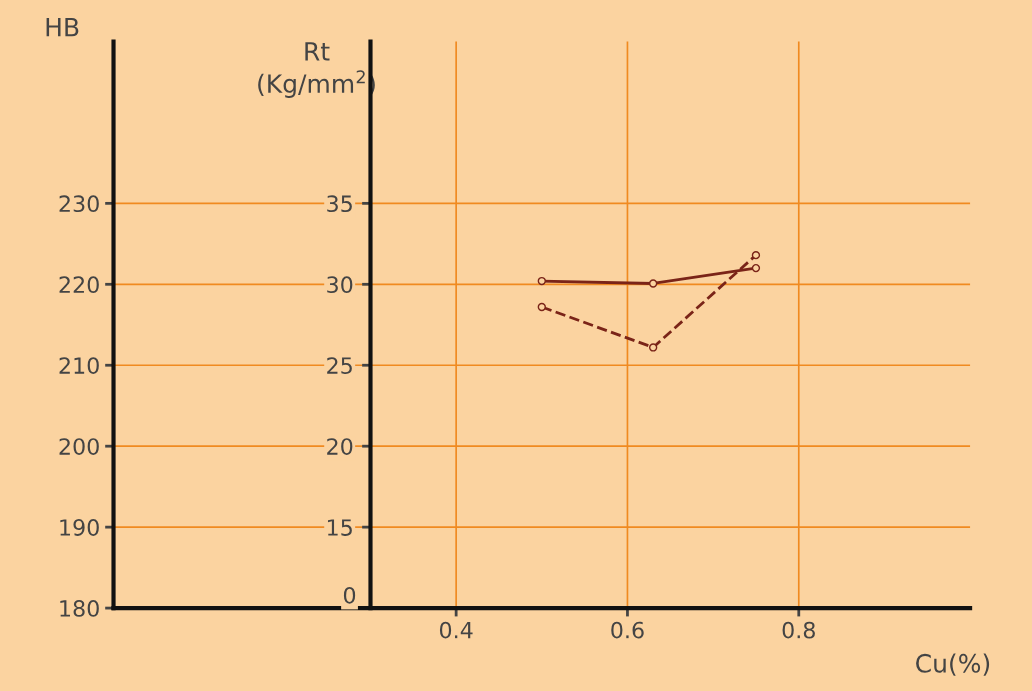 The height and width of the screenshot is (691, 1032). Describe the element at coordinates (627, 630) in the screenshot. I see `x-tick-label: 0.6` at that location.